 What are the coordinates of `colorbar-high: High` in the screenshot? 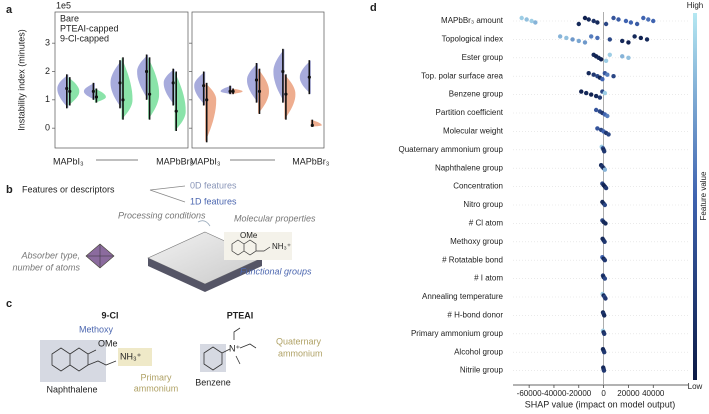 It's located at (695, 5).